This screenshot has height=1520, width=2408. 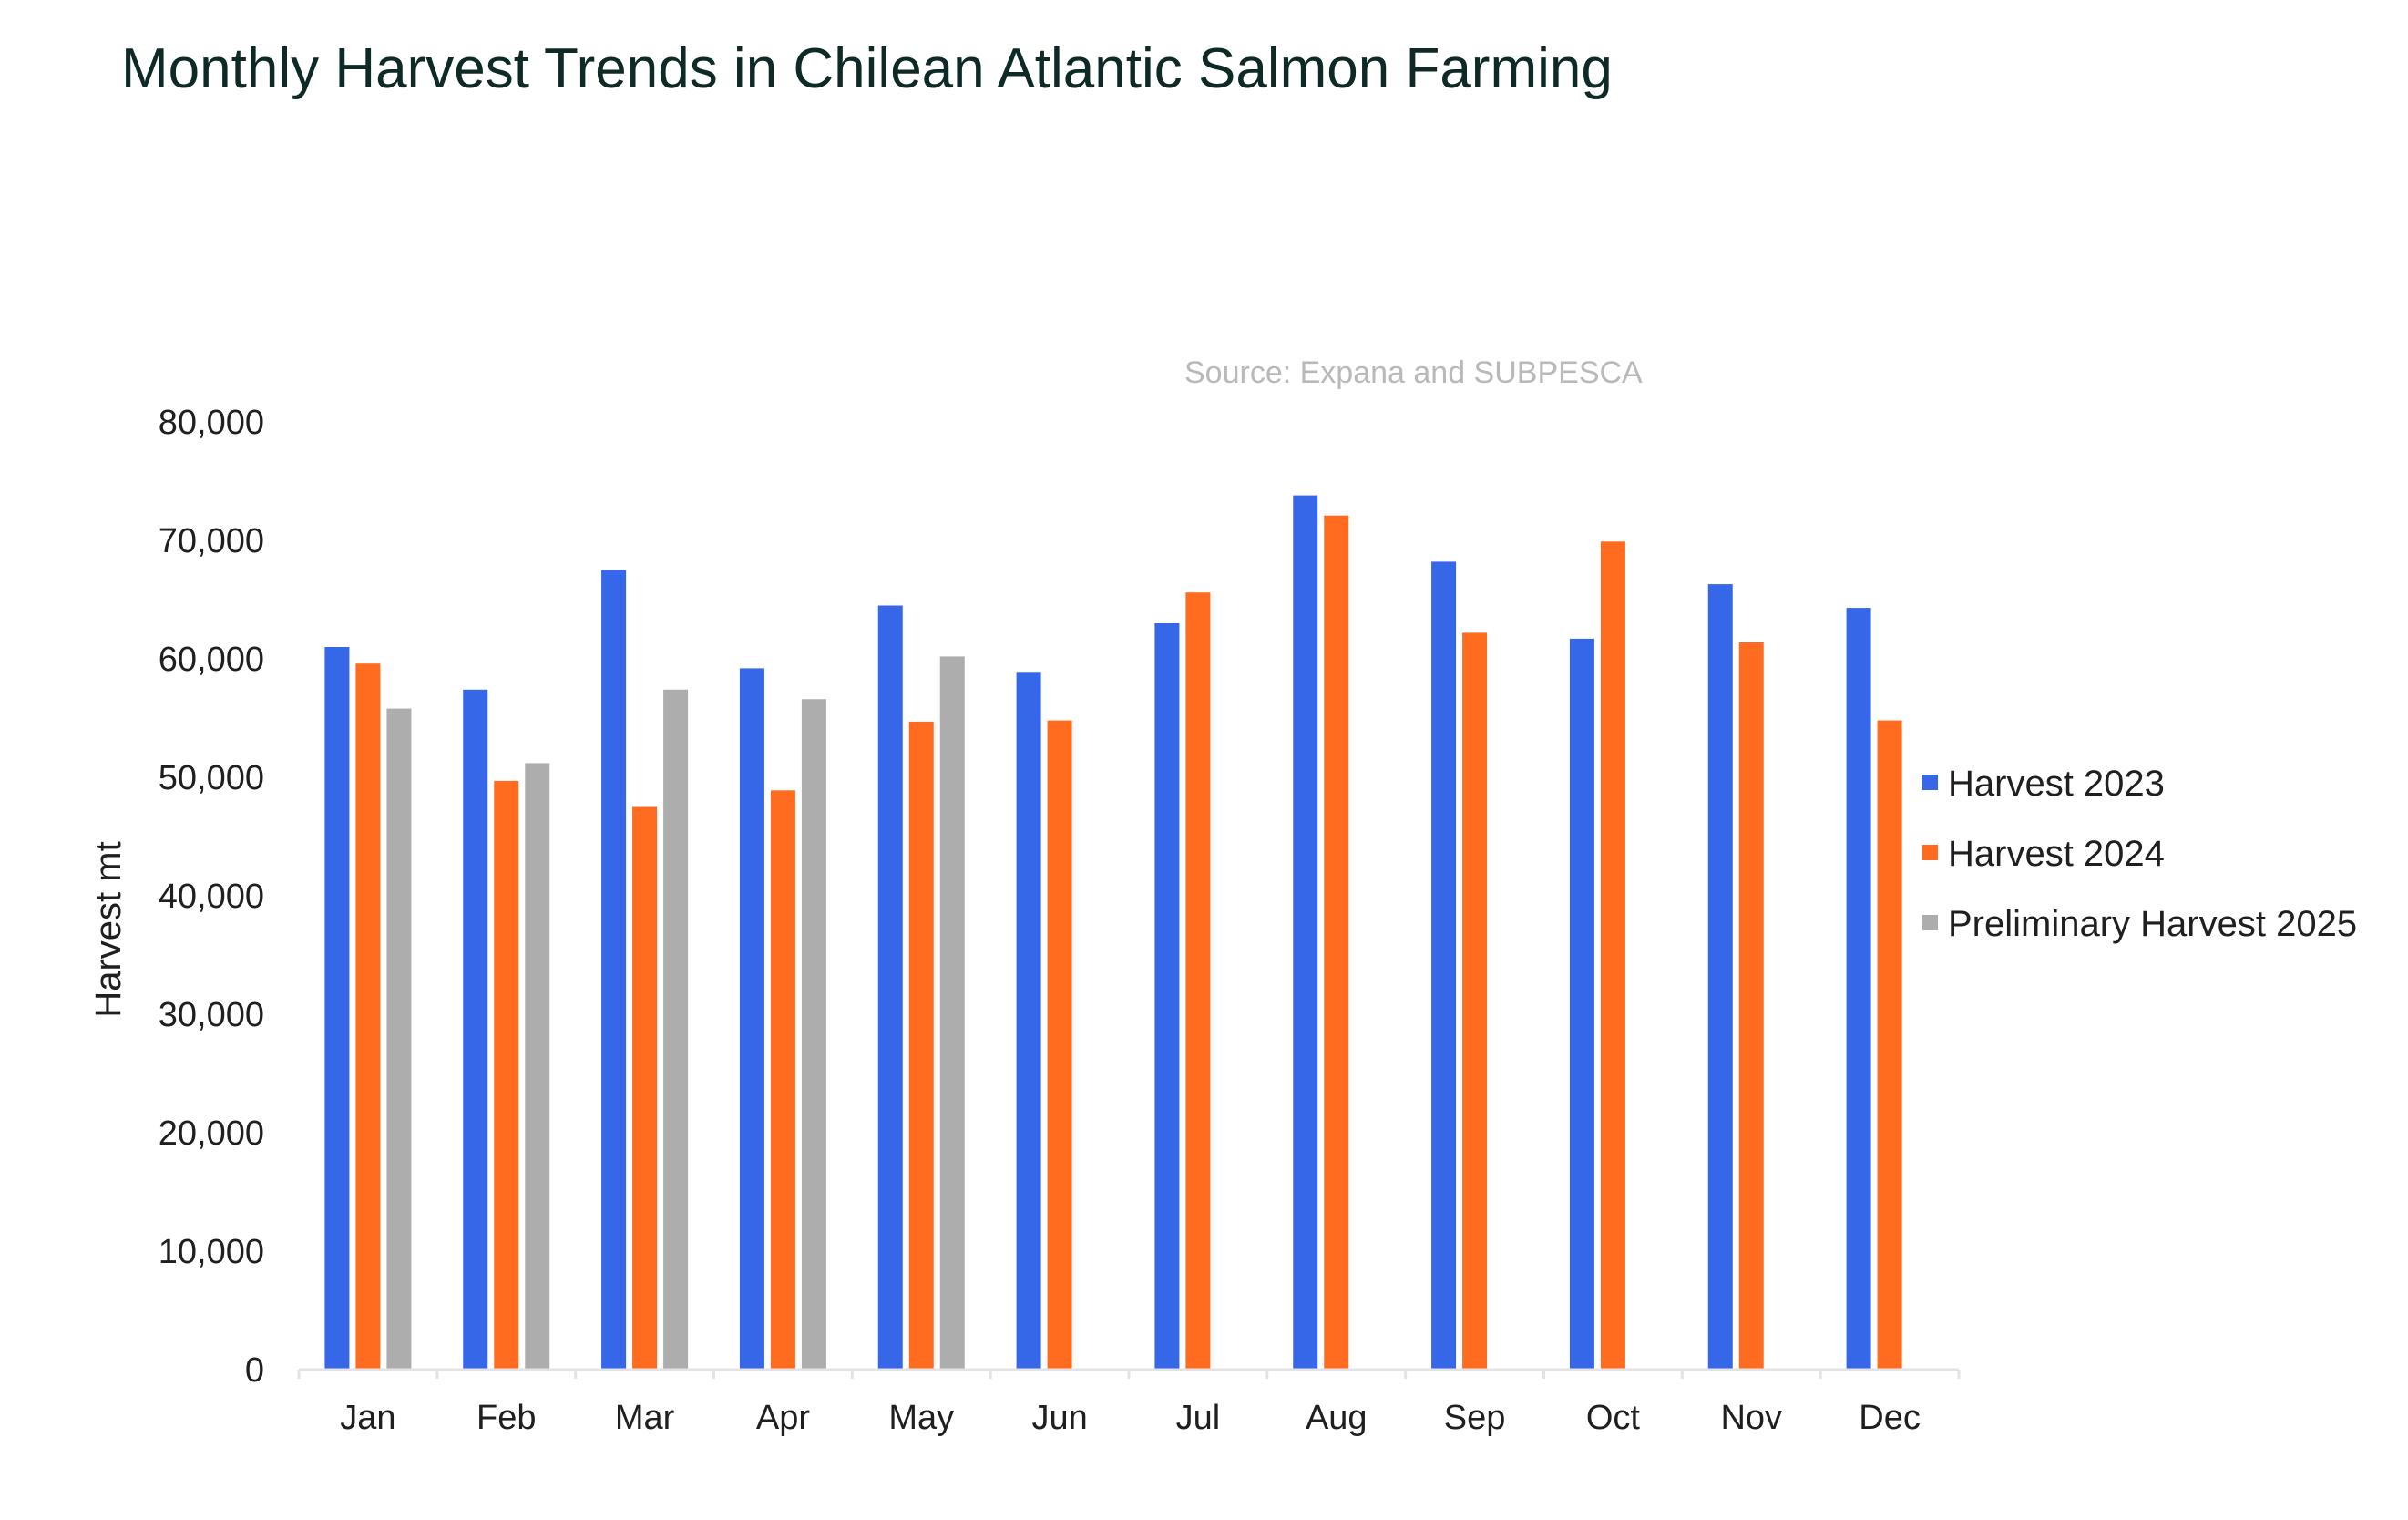 I want to click on x-tick-label: Dec, so click(x=1890, y=1418).